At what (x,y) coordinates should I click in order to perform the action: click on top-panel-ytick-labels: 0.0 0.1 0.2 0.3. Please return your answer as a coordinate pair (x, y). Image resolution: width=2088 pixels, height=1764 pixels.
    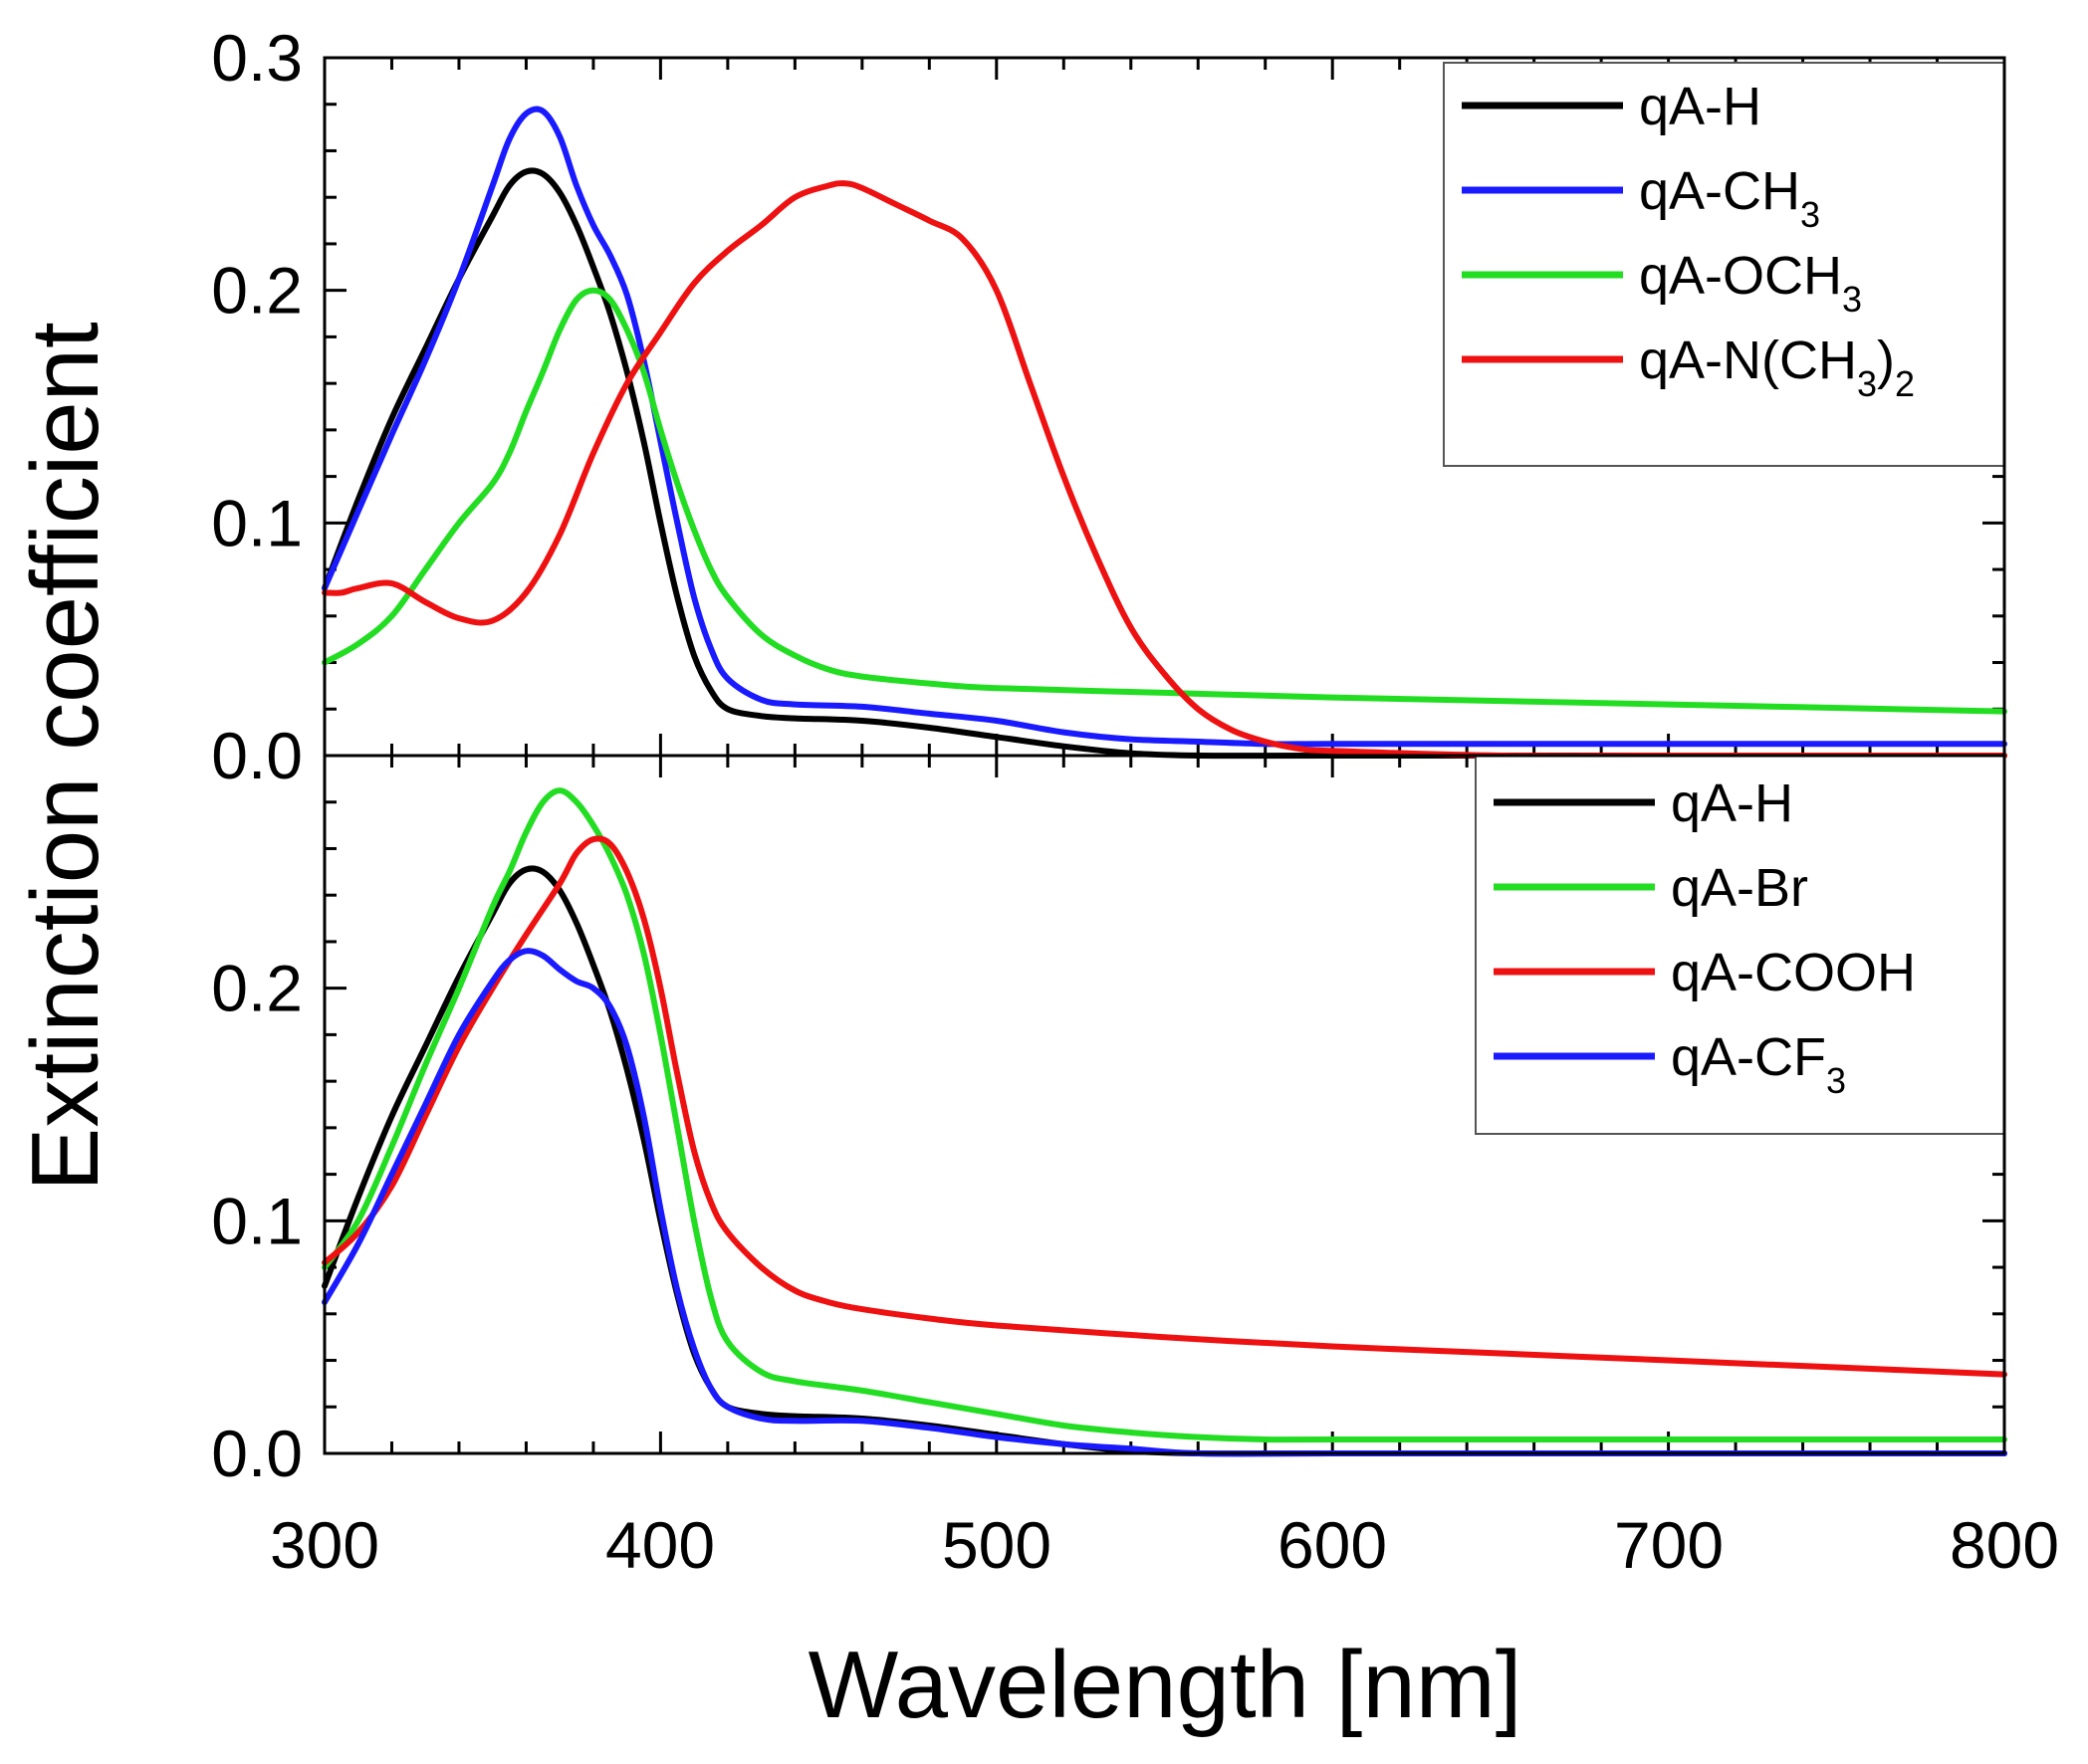
    Looking at the image, I should click on (257, 406).